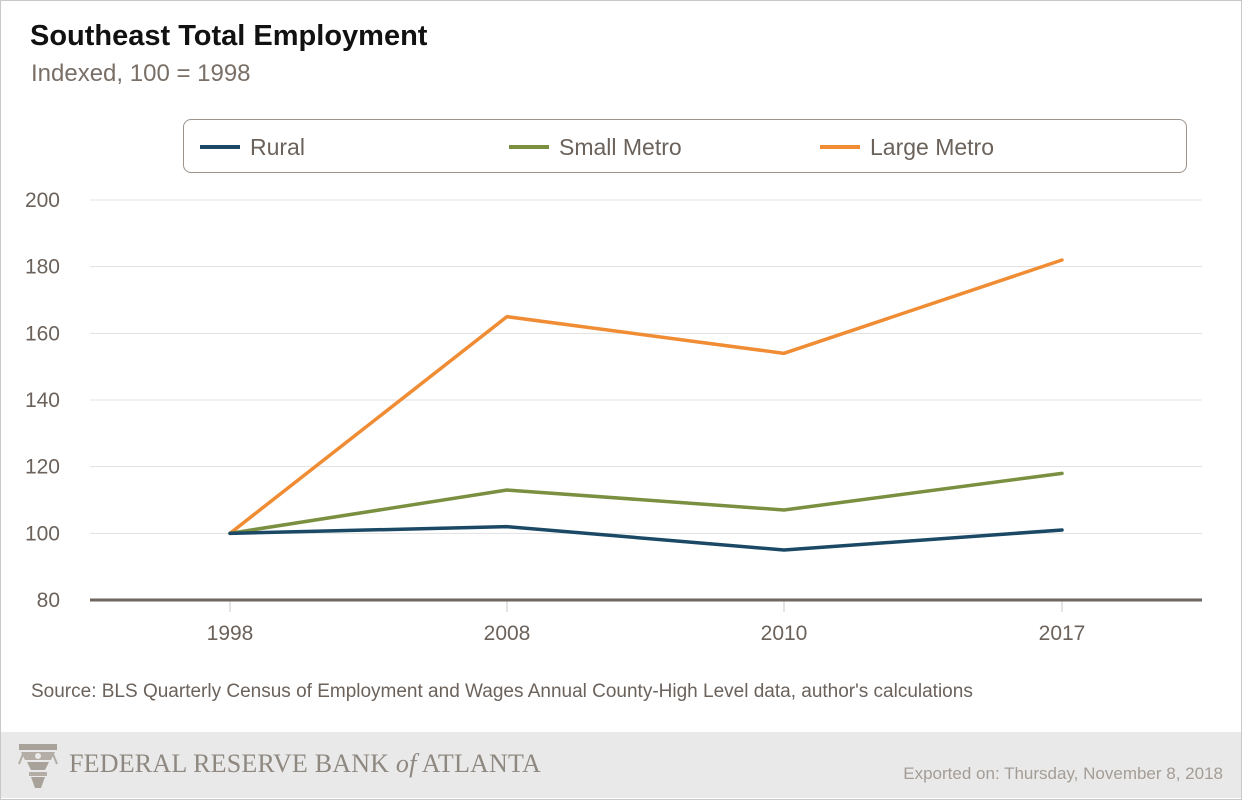 The image size is (1242, 800). Describe the element at coordinates (141, 73) in the screenshot. I see `chart-subtitle: Indexed, 100 = 1998` at that location.